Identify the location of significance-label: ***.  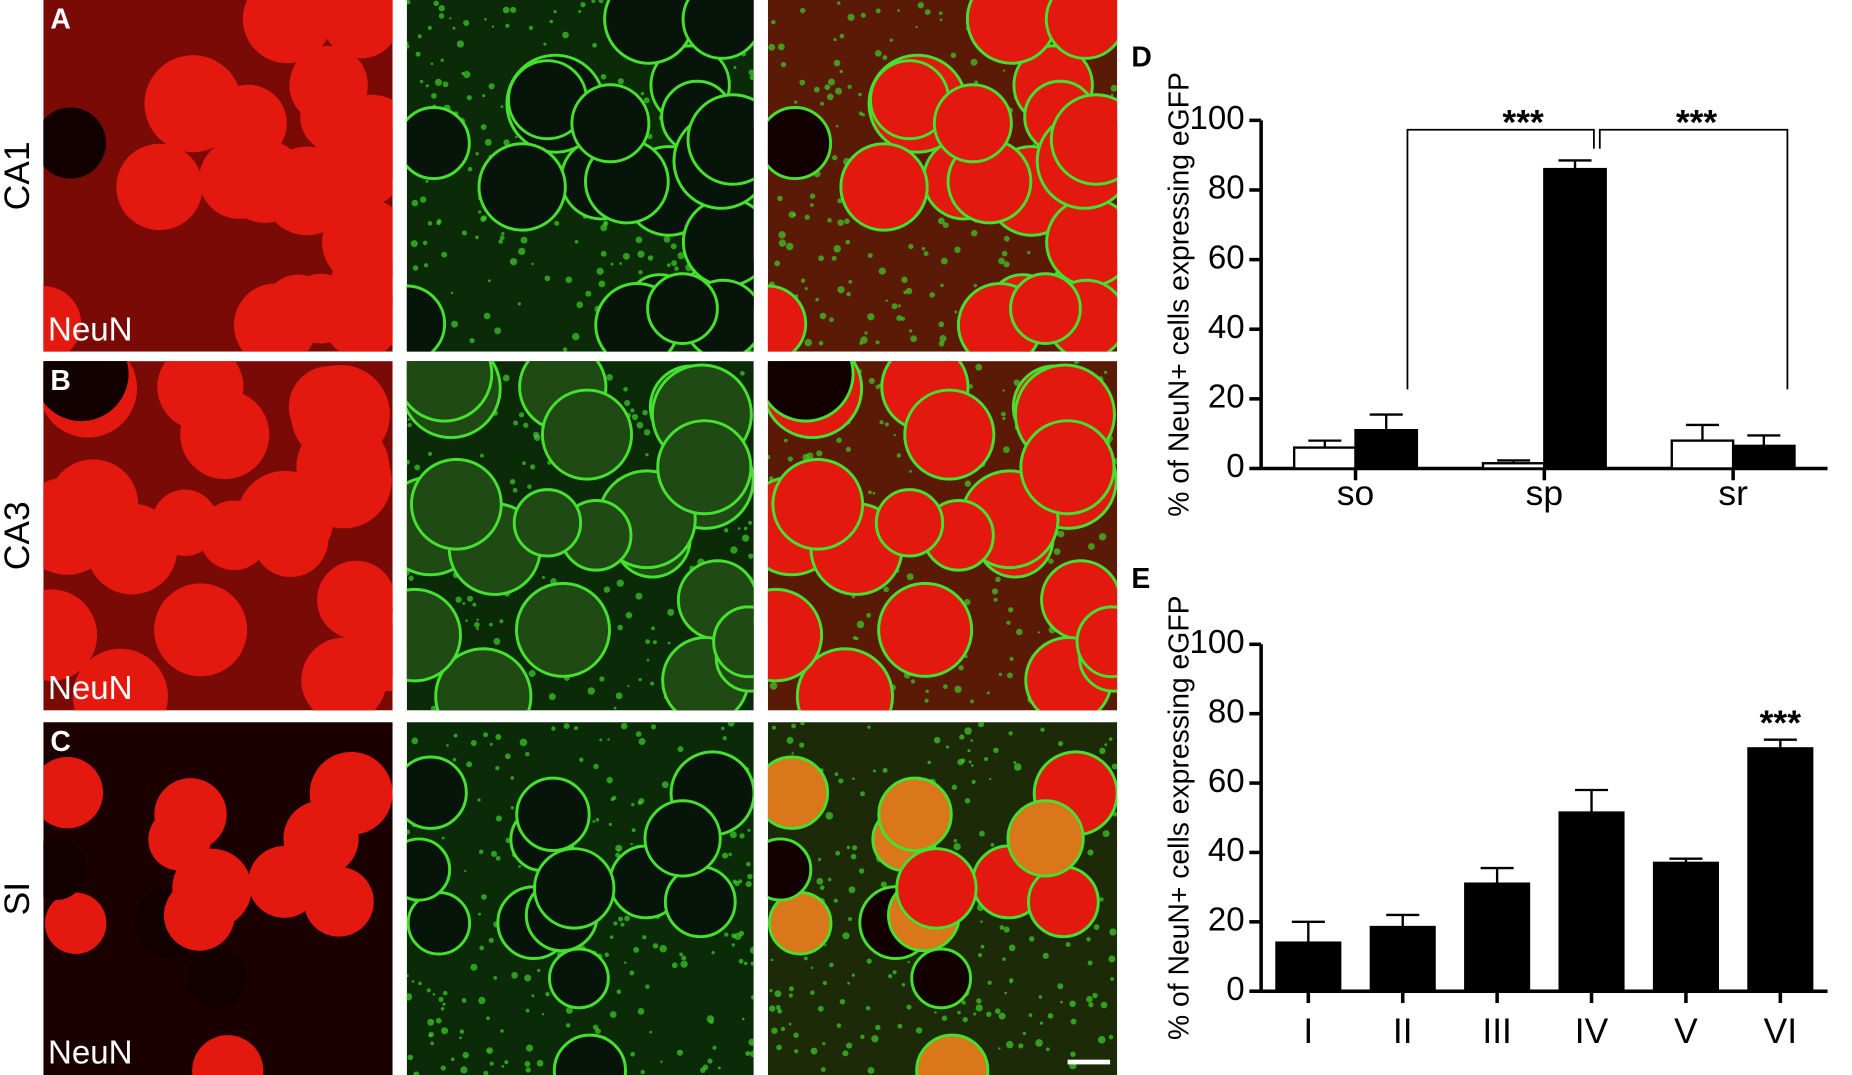
(1523, 122).